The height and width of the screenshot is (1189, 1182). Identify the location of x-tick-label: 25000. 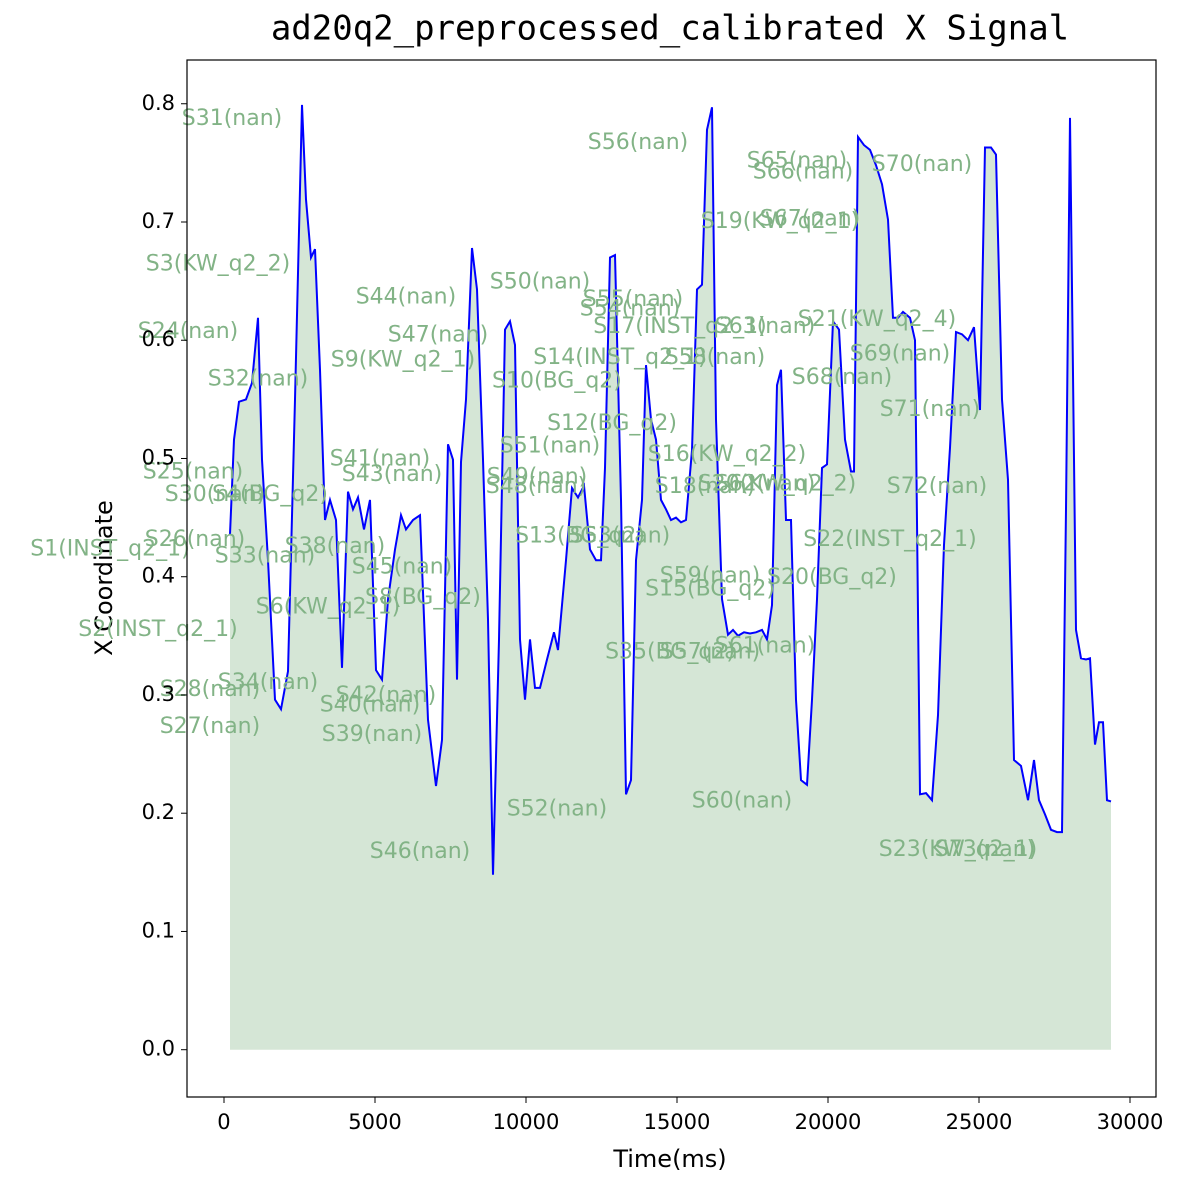
(979, 1122).